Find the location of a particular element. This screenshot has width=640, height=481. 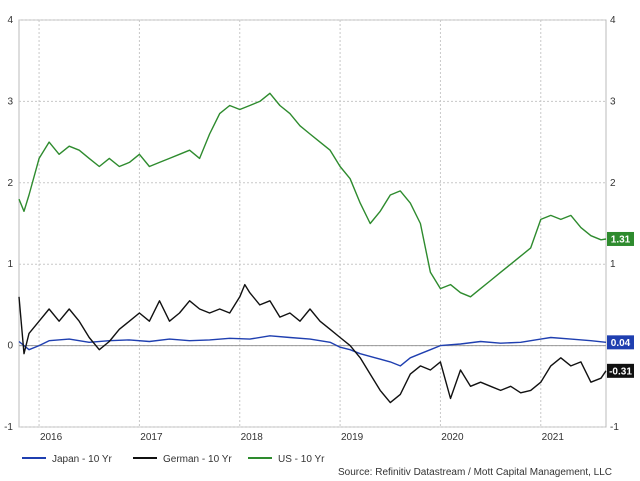

watermark: 头条 @英为财情Investing is located at coordinates (554, 458).